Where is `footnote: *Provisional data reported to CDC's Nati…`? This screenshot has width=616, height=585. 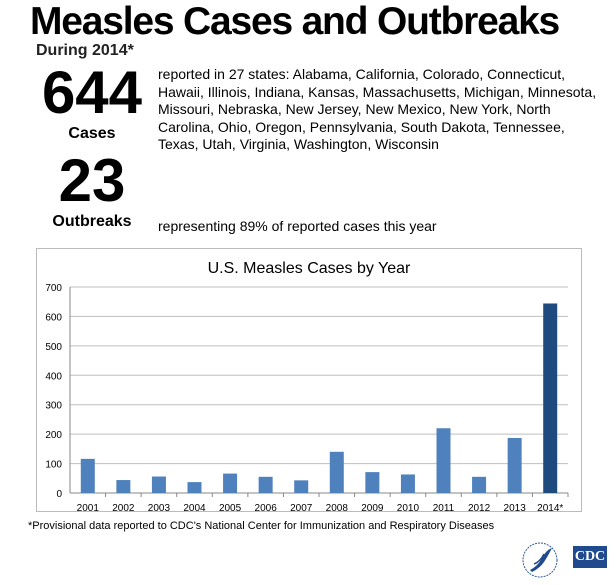 footnote: *Provisional data reported to CDC's Nati… is located at coordinates (261, 526).